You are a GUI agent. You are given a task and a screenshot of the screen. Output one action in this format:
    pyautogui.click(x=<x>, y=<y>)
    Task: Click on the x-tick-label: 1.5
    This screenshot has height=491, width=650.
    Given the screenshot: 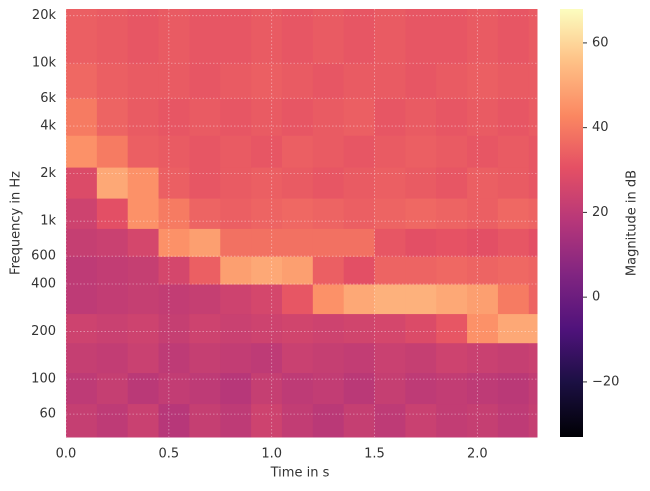 What is the action you would take?
    pyautogui.click(x=374, y=454)
    